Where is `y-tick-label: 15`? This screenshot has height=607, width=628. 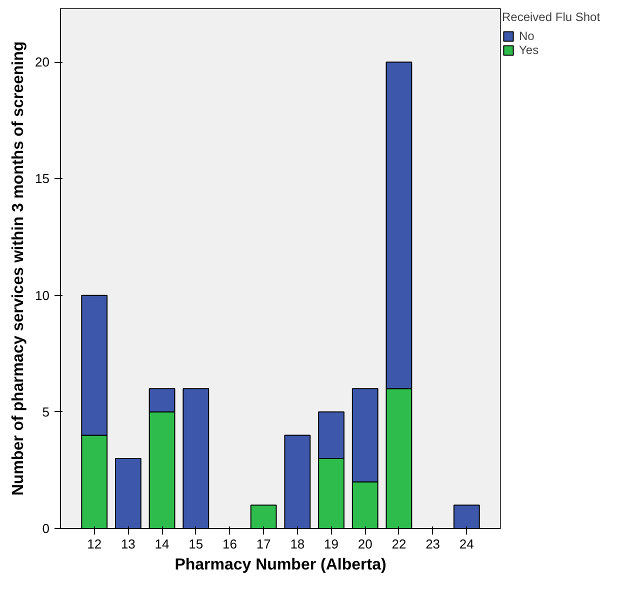 y-tick-label: 15 is located at coordinates (42, 178).